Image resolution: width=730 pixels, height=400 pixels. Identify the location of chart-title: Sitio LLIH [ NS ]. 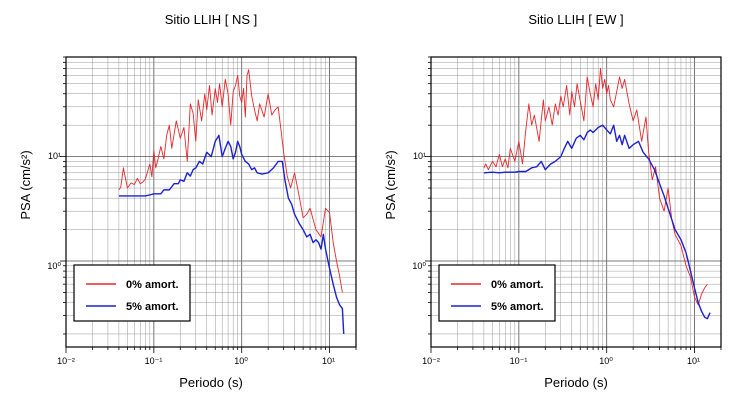
(211, 19).